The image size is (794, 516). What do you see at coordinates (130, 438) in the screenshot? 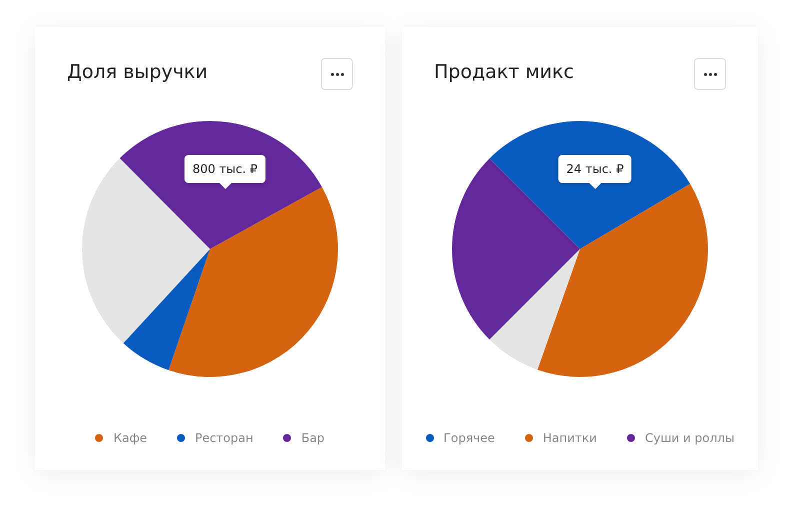
I see `legend-label: Кафе` at bounding box center [130, 438].